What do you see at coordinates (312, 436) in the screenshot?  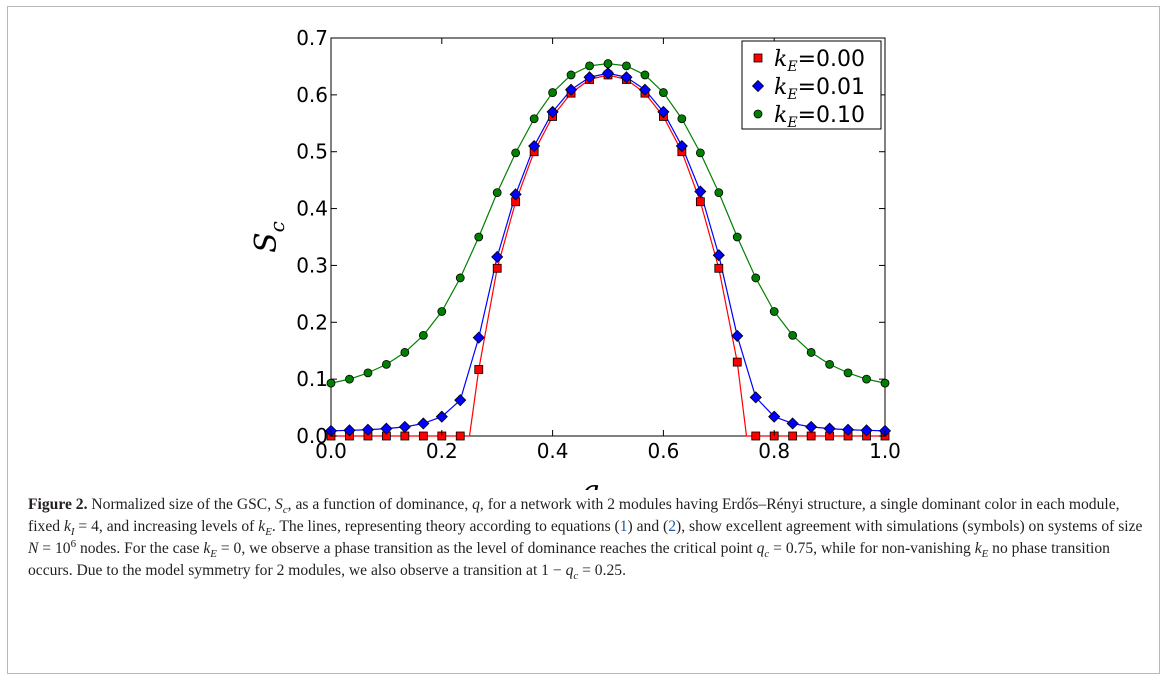 I see `y-tick-label: 0.0` at bounding box center [312, 436].